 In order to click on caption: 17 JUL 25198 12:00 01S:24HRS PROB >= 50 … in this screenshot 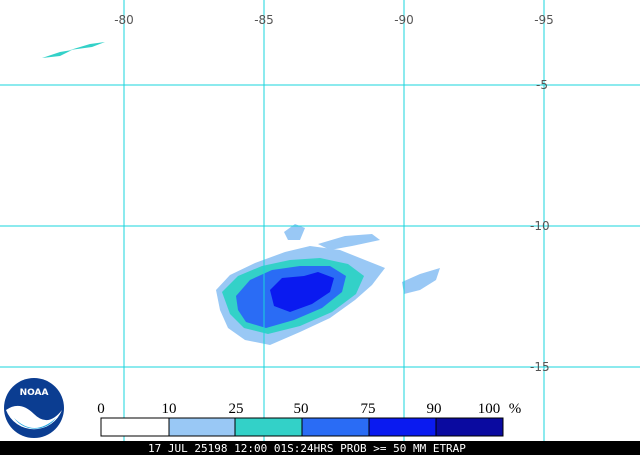, I will do `click(307, 448)`.